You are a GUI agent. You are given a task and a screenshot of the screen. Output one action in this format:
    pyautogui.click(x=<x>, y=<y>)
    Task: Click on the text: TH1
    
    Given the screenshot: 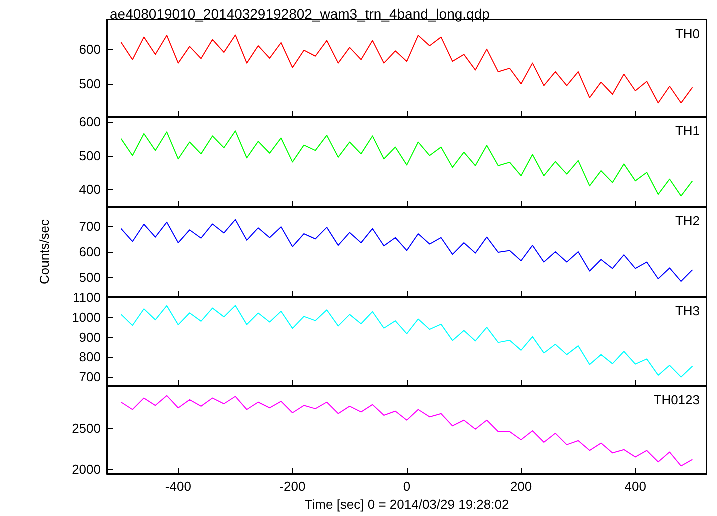 What is the action you would take?
    pyautogui.click(x=687, y=131)
    